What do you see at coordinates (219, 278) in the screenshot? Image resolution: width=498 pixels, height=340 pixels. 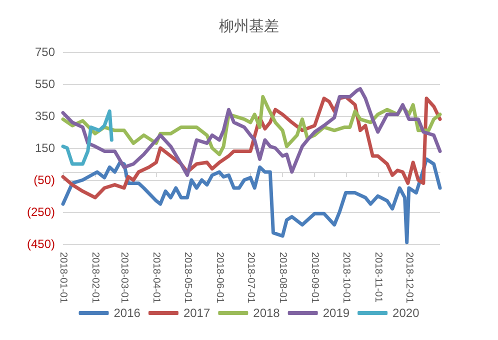 I see `x-tick-label: 2018-06-01` at bounding box center [219, 278].